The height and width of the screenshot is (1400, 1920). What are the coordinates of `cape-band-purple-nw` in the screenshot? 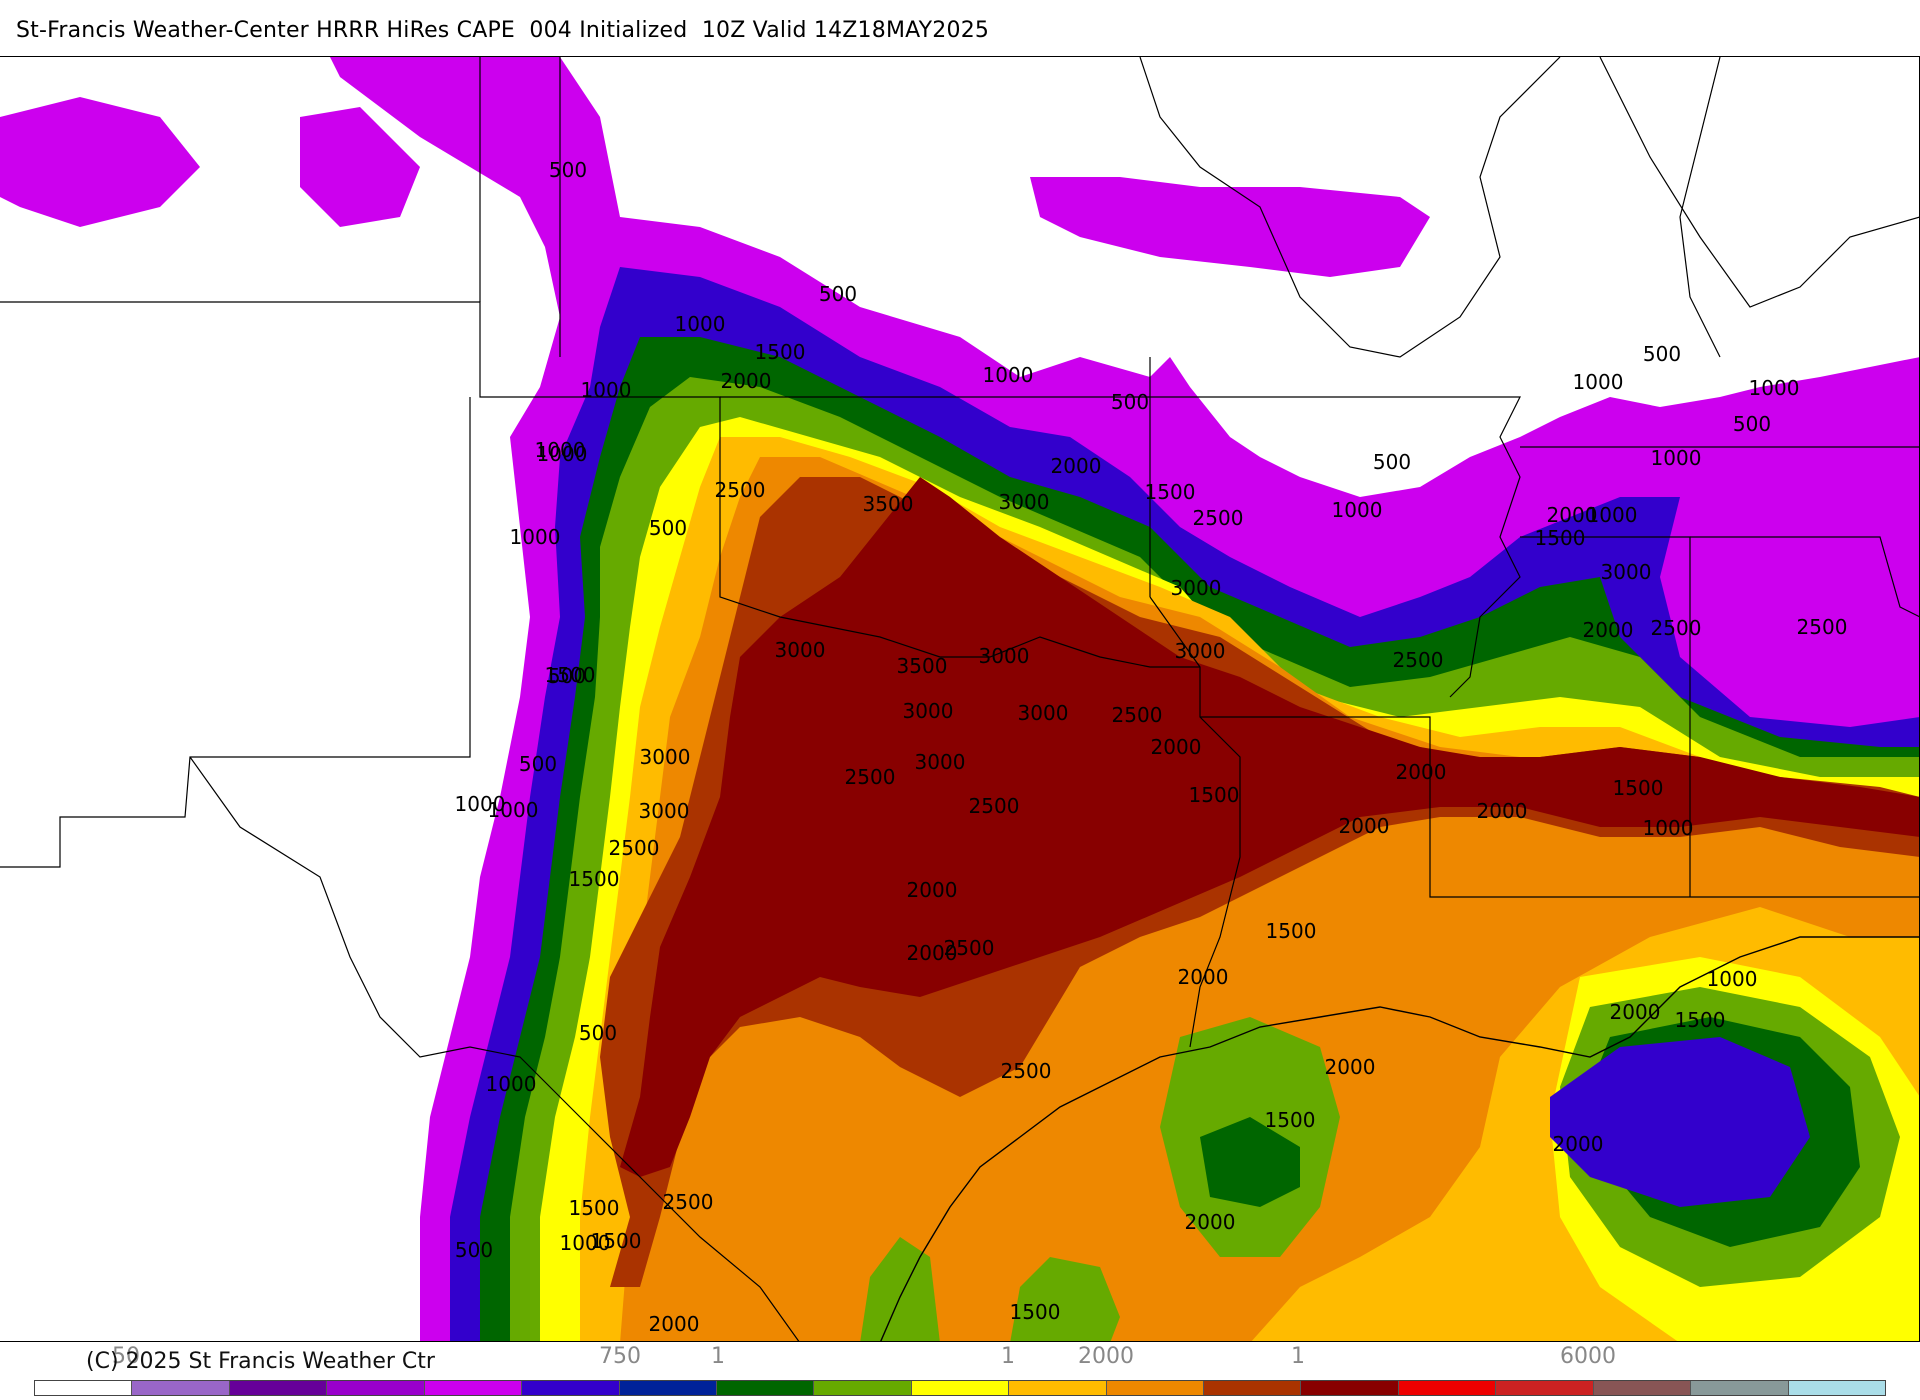 It's located at (100, 162).